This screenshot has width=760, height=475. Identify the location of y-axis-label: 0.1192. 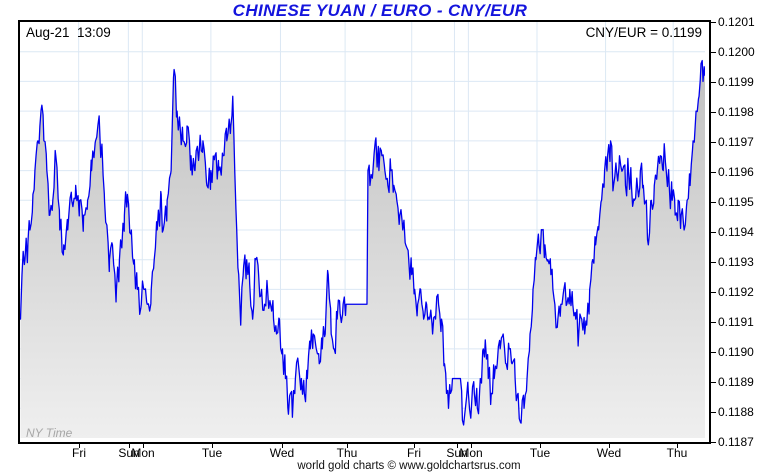
(736, 292).